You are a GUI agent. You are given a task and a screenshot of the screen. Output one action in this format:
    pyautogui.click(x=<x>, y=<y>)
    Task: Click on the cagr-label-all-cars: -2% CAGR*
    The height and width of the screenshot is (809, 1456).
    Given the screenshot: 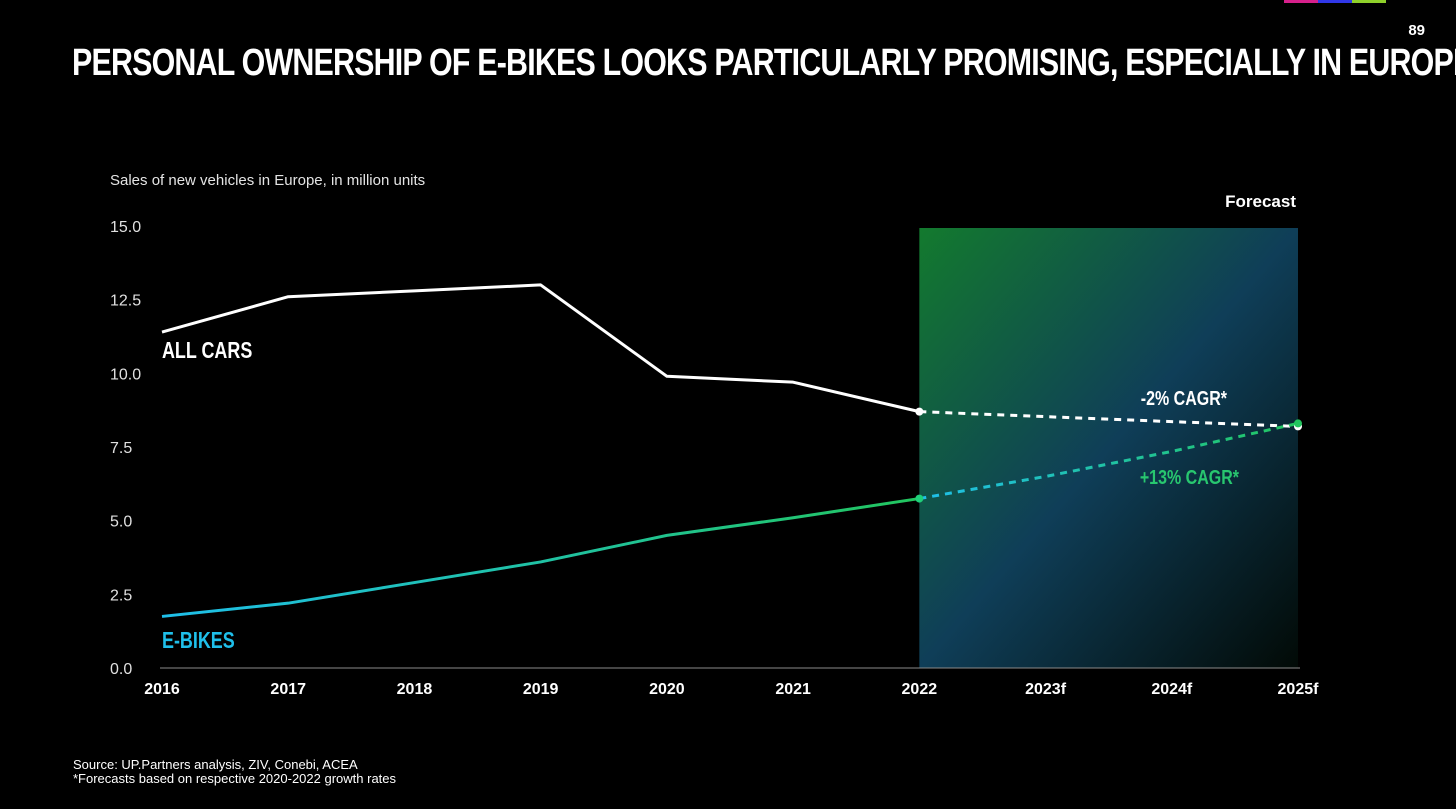 What is the action you would take?
    pyautogui.click(x=1184, y=398)
    